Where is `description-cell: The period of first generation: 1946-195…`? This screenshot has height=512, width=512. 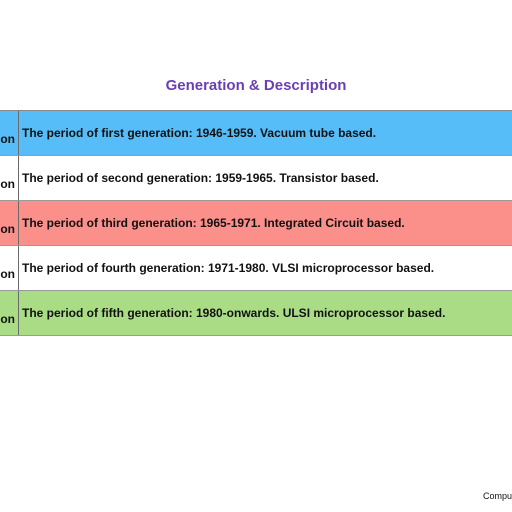
description-cell: The period of first generation: 1946-195… is located at coordinates (265, 133).